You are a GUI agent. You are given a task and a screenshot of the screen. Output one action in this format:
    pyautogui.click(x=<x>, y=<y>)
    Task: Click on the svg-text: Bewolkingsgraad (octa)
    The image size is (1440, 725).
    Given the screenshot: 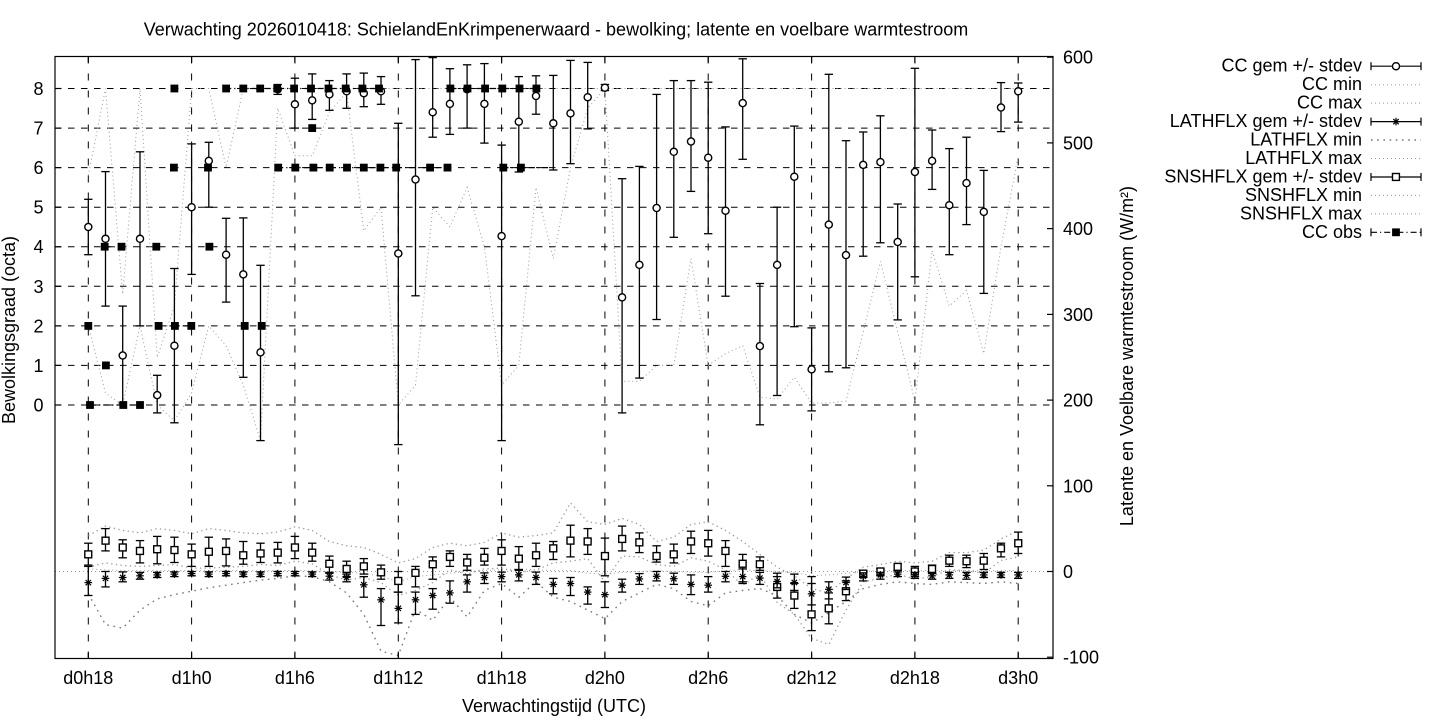 What is the action you would take?
    pyautogui.click(x=9, y=330)
    